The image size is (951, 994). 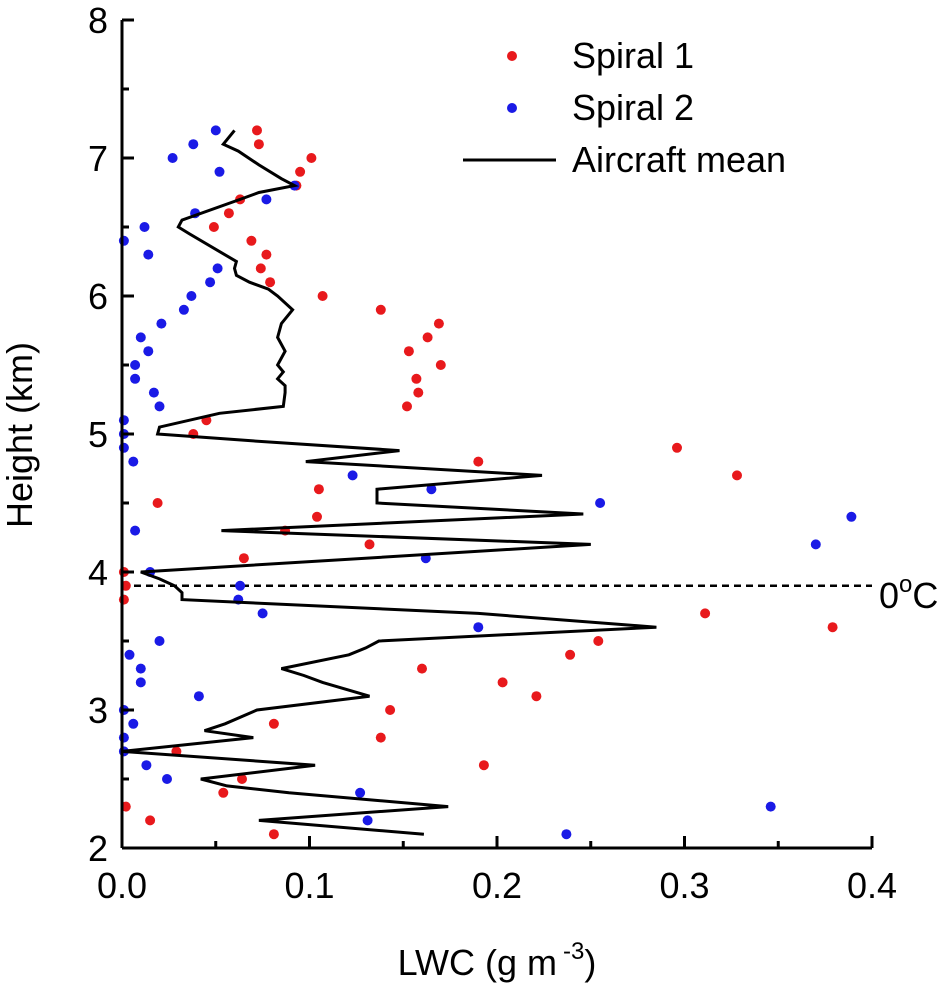 What do you see at coordinates (477, 962) in the screenshot?
I see `x-axis-title-main: LWC (g m` at bounding box center [477, 962].